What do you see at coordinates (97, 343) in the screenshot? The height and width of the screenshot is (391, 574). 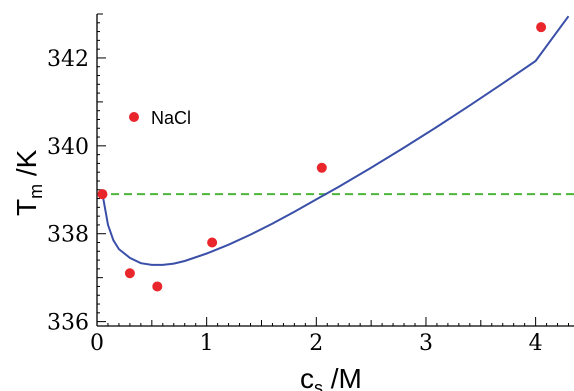 I see `x-tick-label: 0` at bounding box center [97, 343].